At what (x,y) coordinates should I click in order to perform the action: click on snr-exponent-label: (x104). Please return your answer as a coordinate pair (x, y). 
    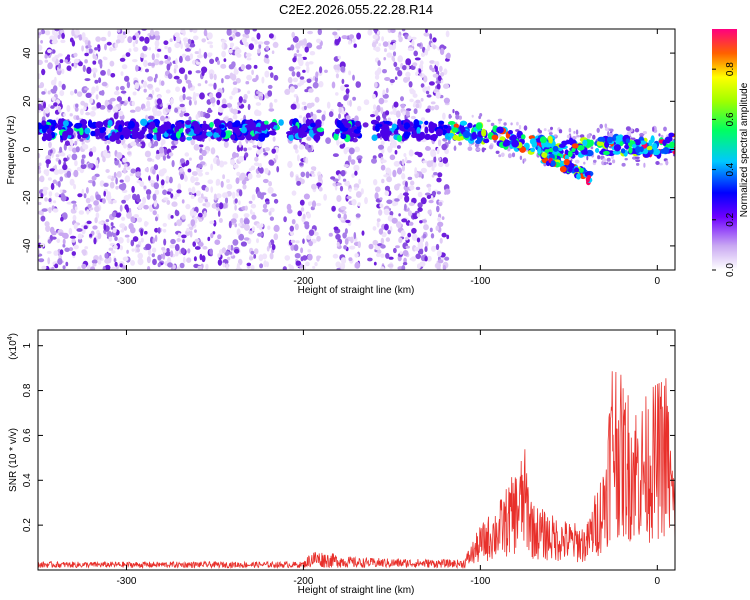
    Looking at the image, I should click on (13, 346).